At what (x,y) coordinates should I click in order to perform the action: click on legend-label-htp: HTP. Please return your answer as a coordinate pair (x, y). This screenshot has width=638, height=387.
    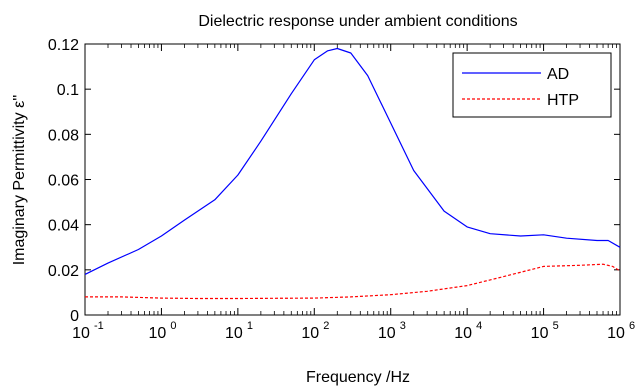
    Looking at the image, I should click on (563, 100).